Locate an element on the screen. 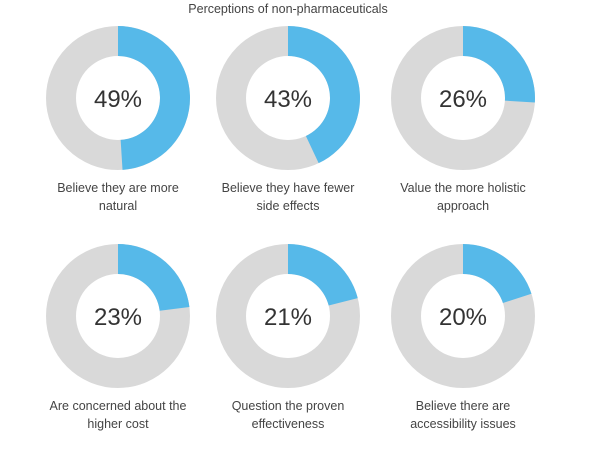 This screenshot has width=611, height=458. donut-item: 21% Question the proven effectiveness is located at coordinates (288, 337).